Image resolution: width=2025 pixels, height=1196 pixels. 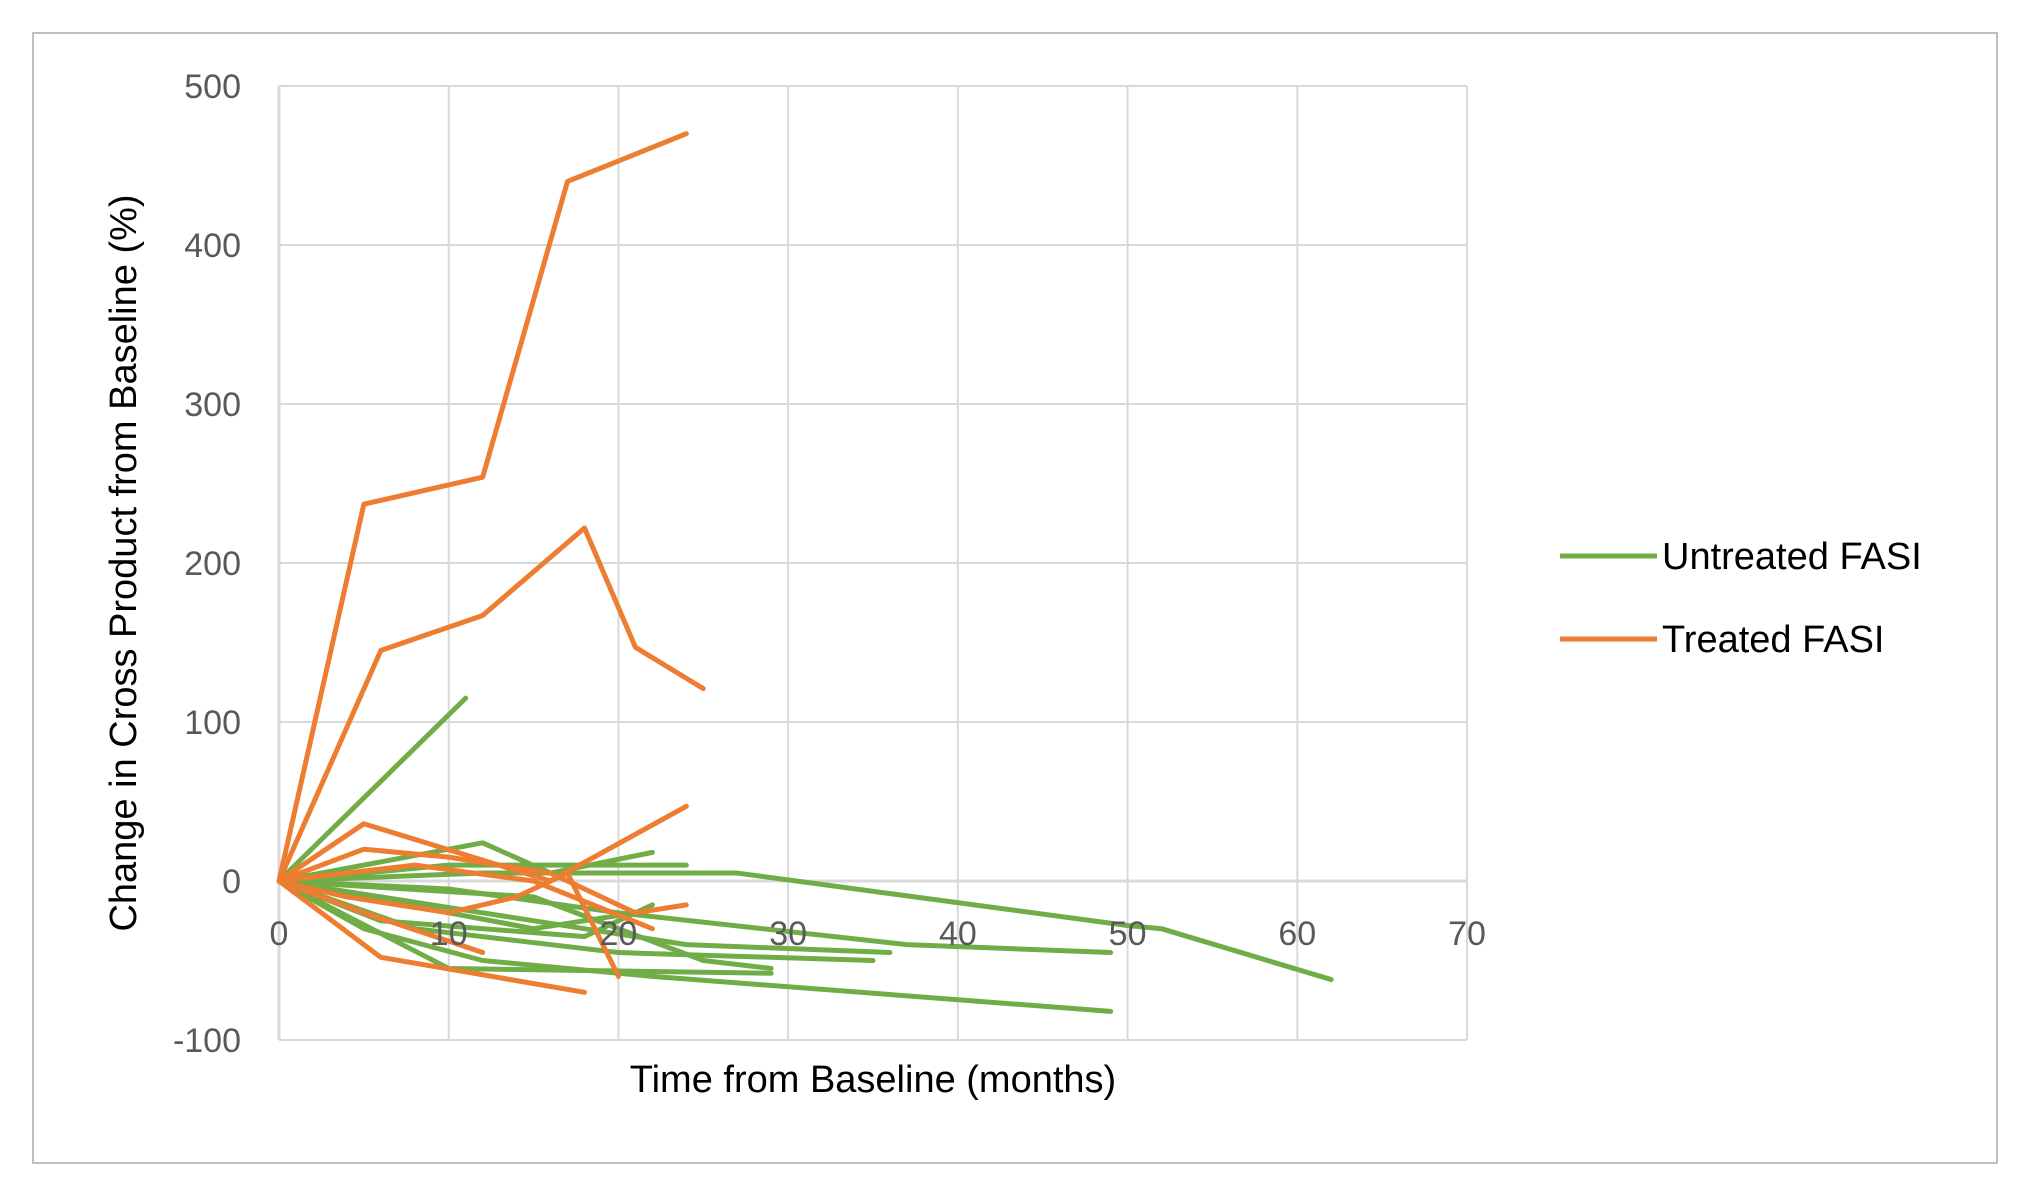 I want to click on legend-label: Untreated FASI, so click(x=1792, y=557).